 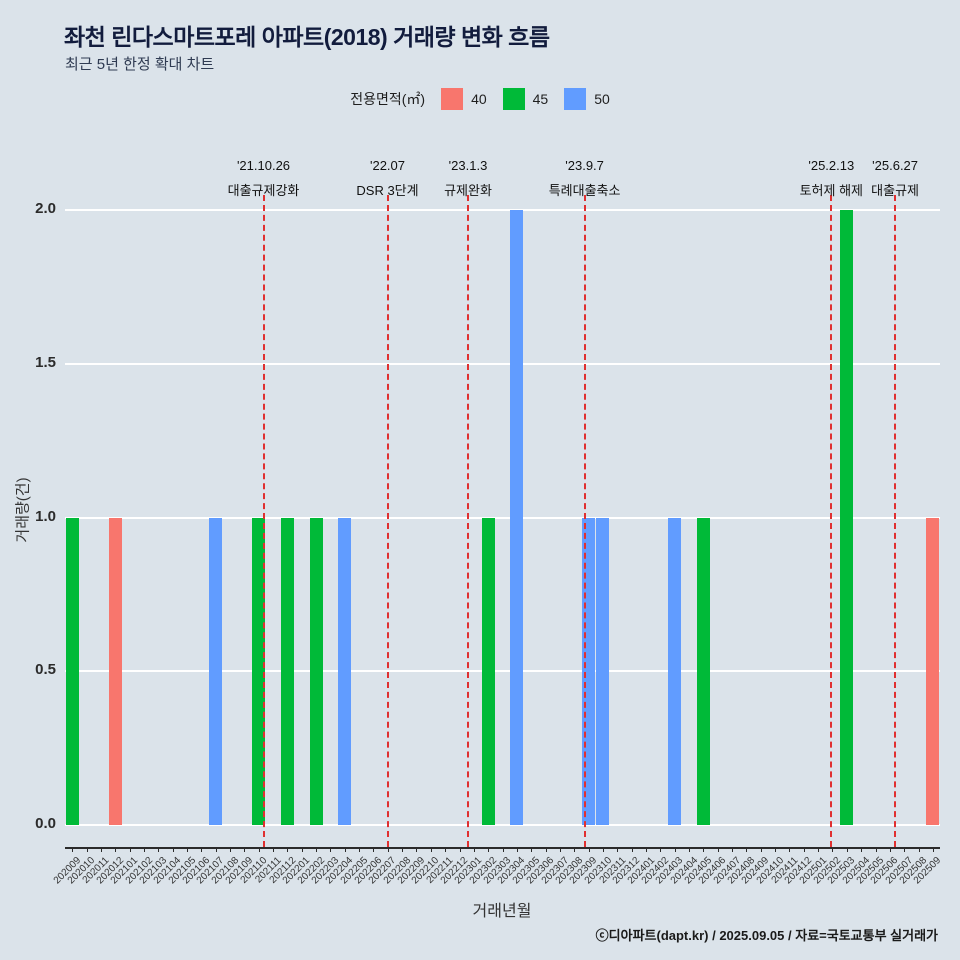 I want to click on bar-202310-area50, so click(x=603, y=671).